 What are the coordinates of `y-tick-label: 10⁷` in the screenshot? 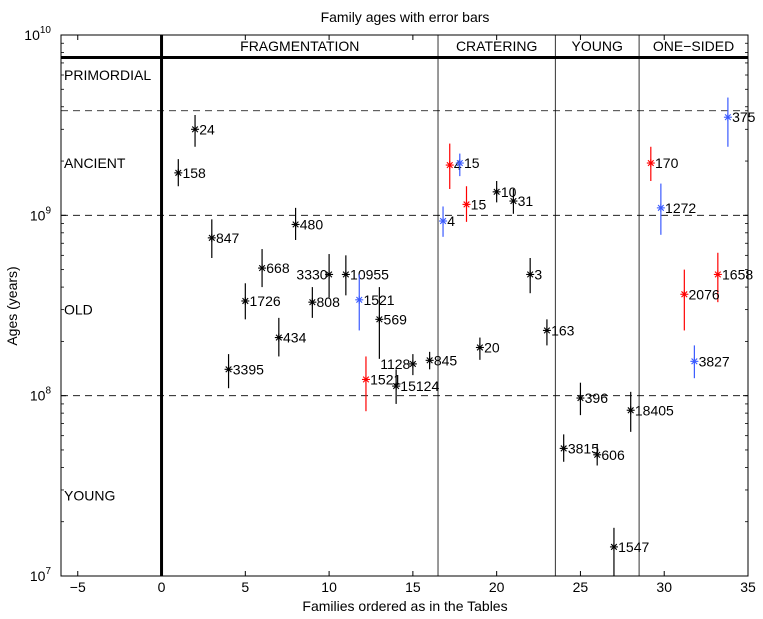 It's located at (41, 575).